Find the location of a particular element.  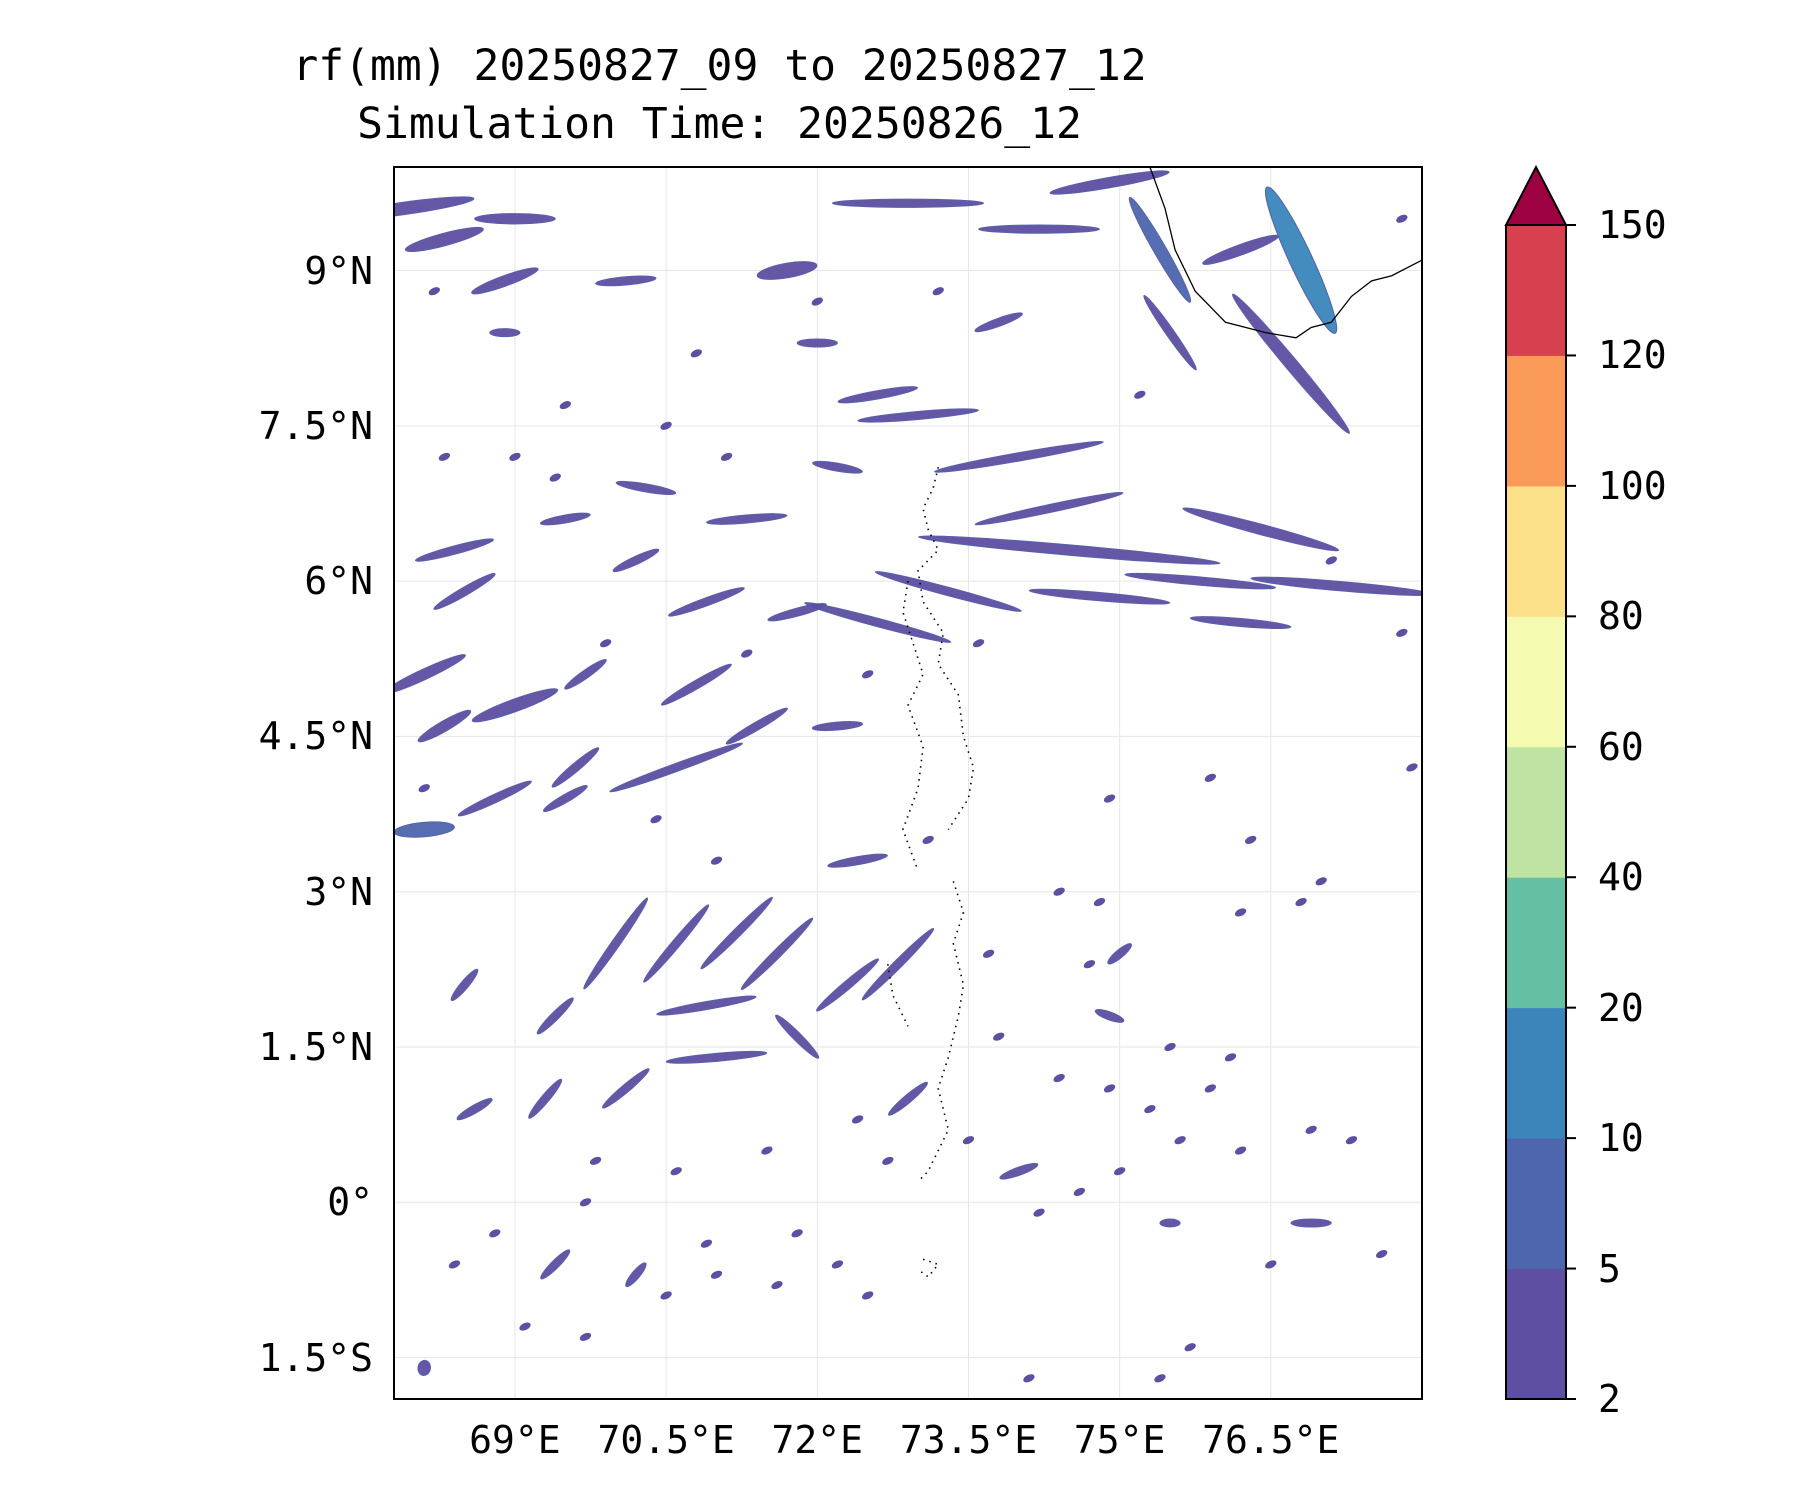

lon-tick-label: 75°E is located at coordinates (1119, 1440).